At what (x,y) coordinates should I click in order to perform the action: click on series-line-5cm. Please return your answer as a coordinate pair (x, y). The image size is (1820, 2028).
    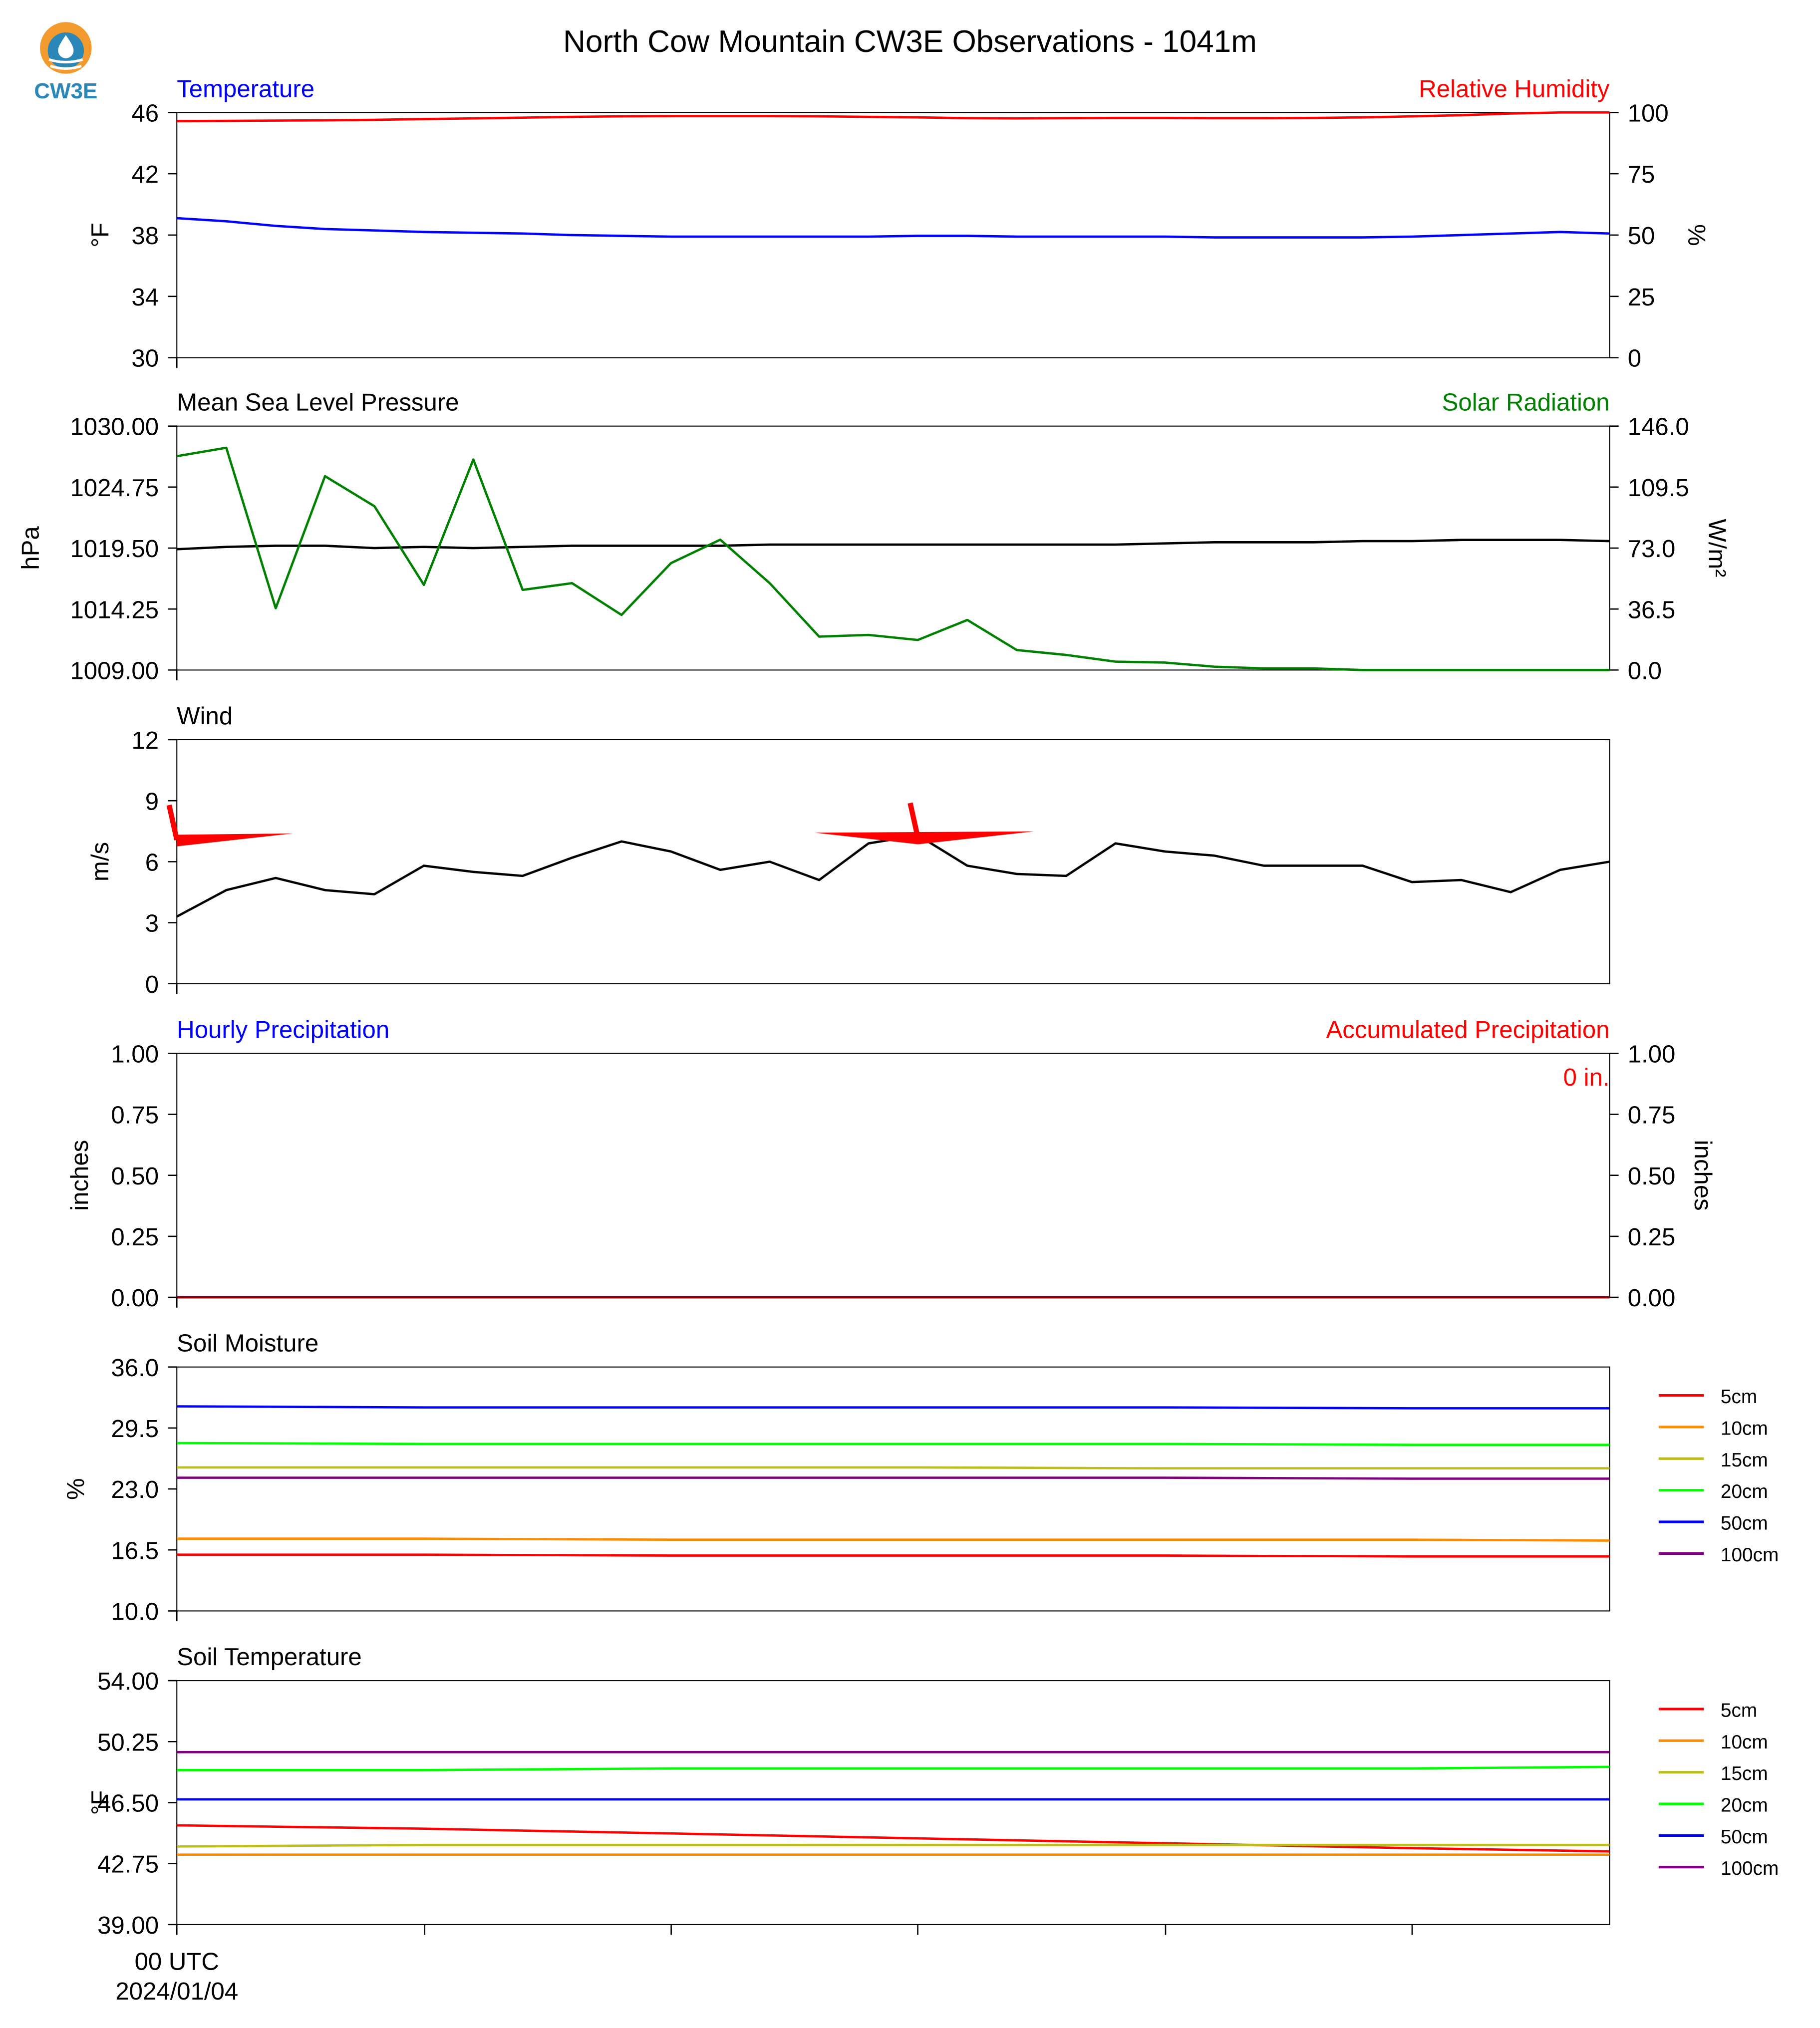
    Looking at the image, I should click on (893, 1838).